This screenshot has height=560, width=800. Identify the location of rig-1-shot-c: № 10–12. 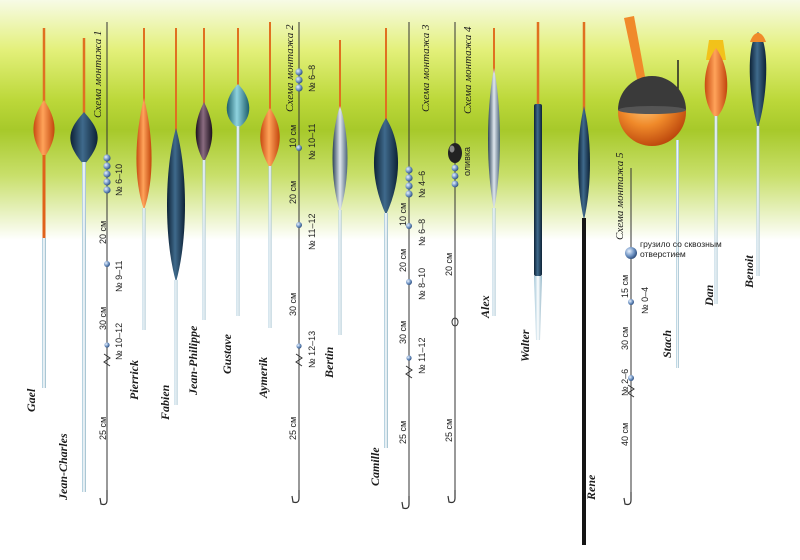
(119, 341).